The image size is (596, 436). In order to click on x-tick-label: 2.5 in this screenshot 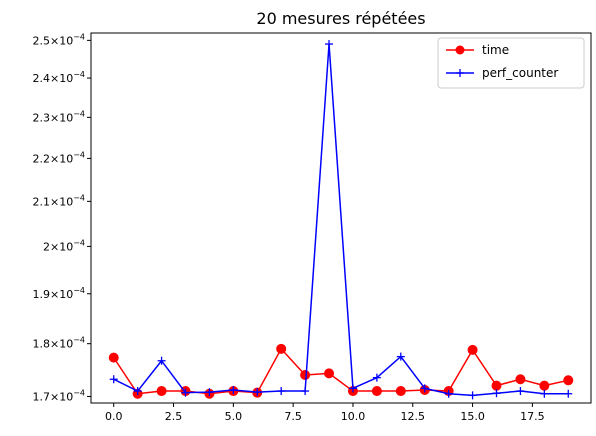, I will do `click(174, 416)`.